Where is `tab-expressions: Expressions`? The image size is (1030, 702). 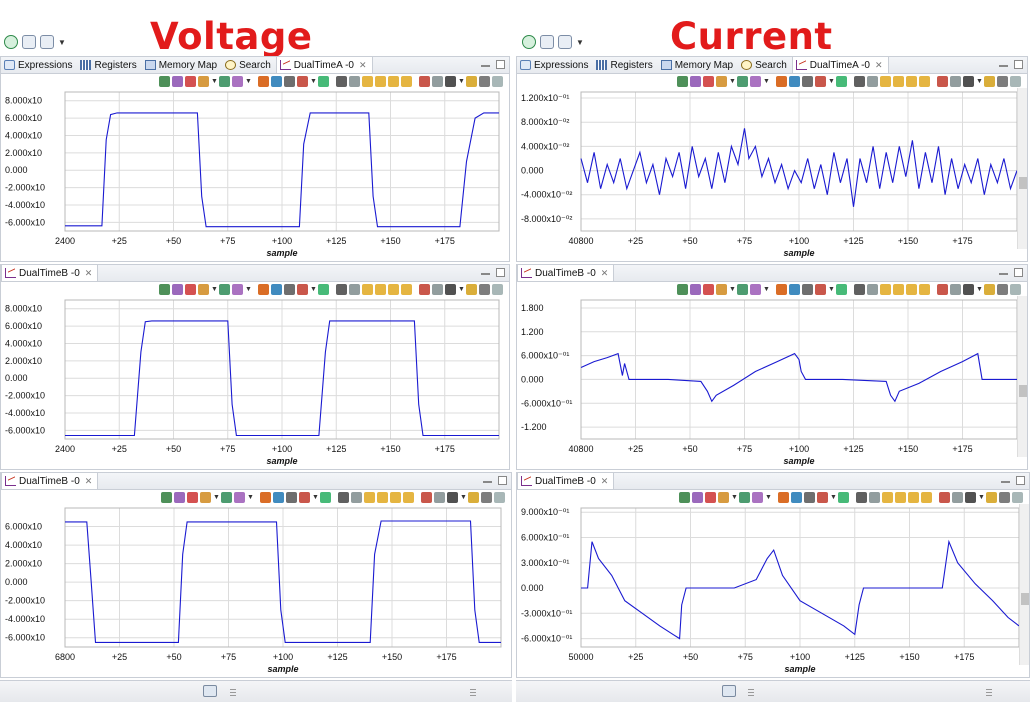
tab-expressions: Expressions is located at coordinates (39, 65).